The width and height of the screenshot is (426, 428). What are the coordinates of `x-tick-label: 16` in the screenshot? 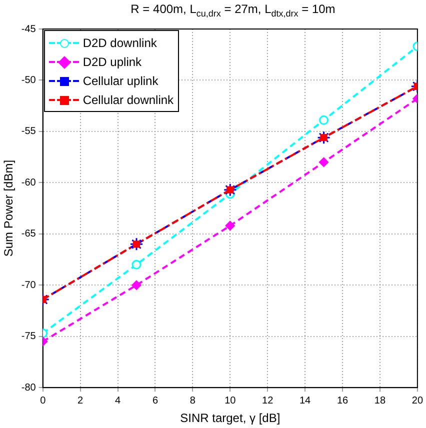 It's located at (342, 400).